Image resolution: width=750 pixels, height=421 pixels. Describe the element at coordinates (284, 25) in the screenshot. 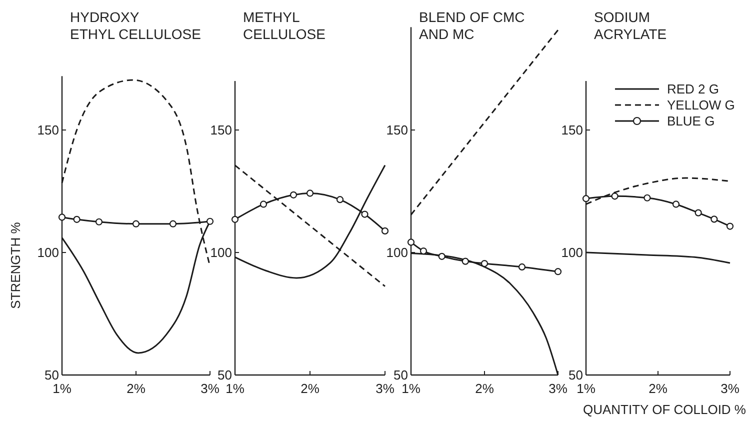

I see `chart-title: METHYL CELLULOSE` at that location.